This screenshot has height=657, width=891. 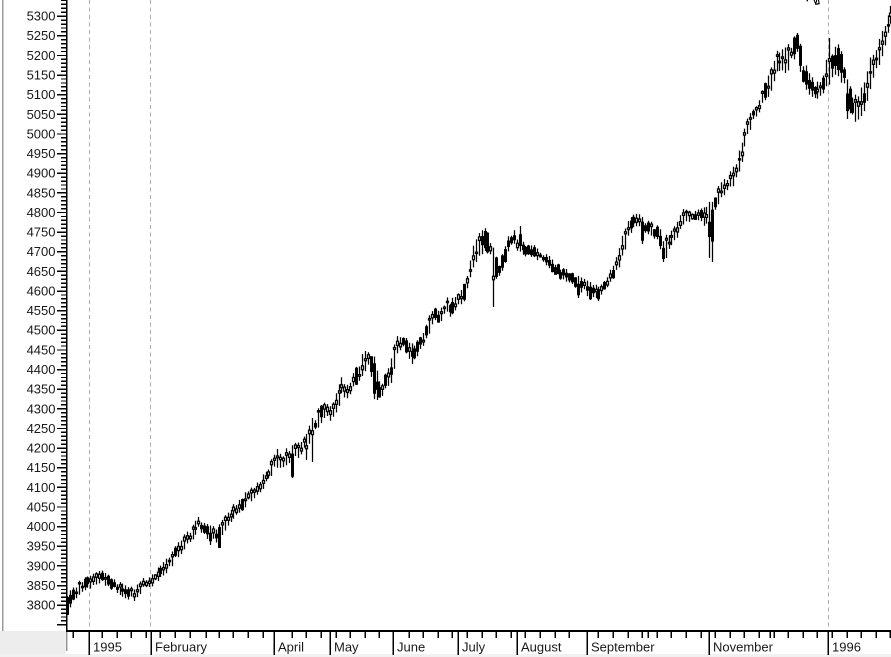 What do you see at coordinates (41, 173) in the screenshot?
I see `svg-text: 4900` at bounding box center [41, 173].